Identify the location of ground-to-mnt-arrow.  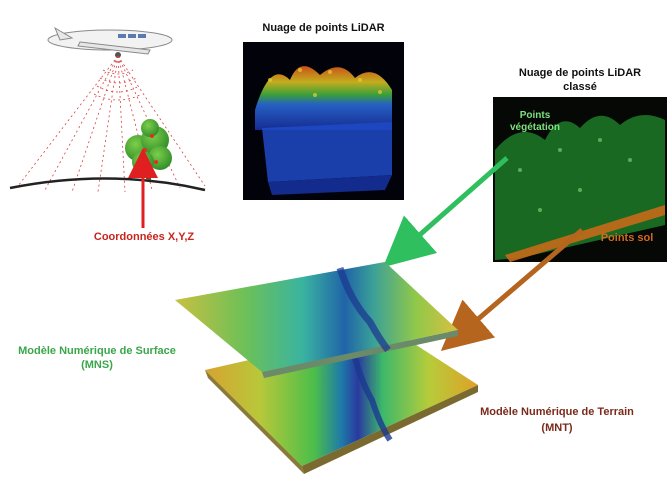
(512, 290).